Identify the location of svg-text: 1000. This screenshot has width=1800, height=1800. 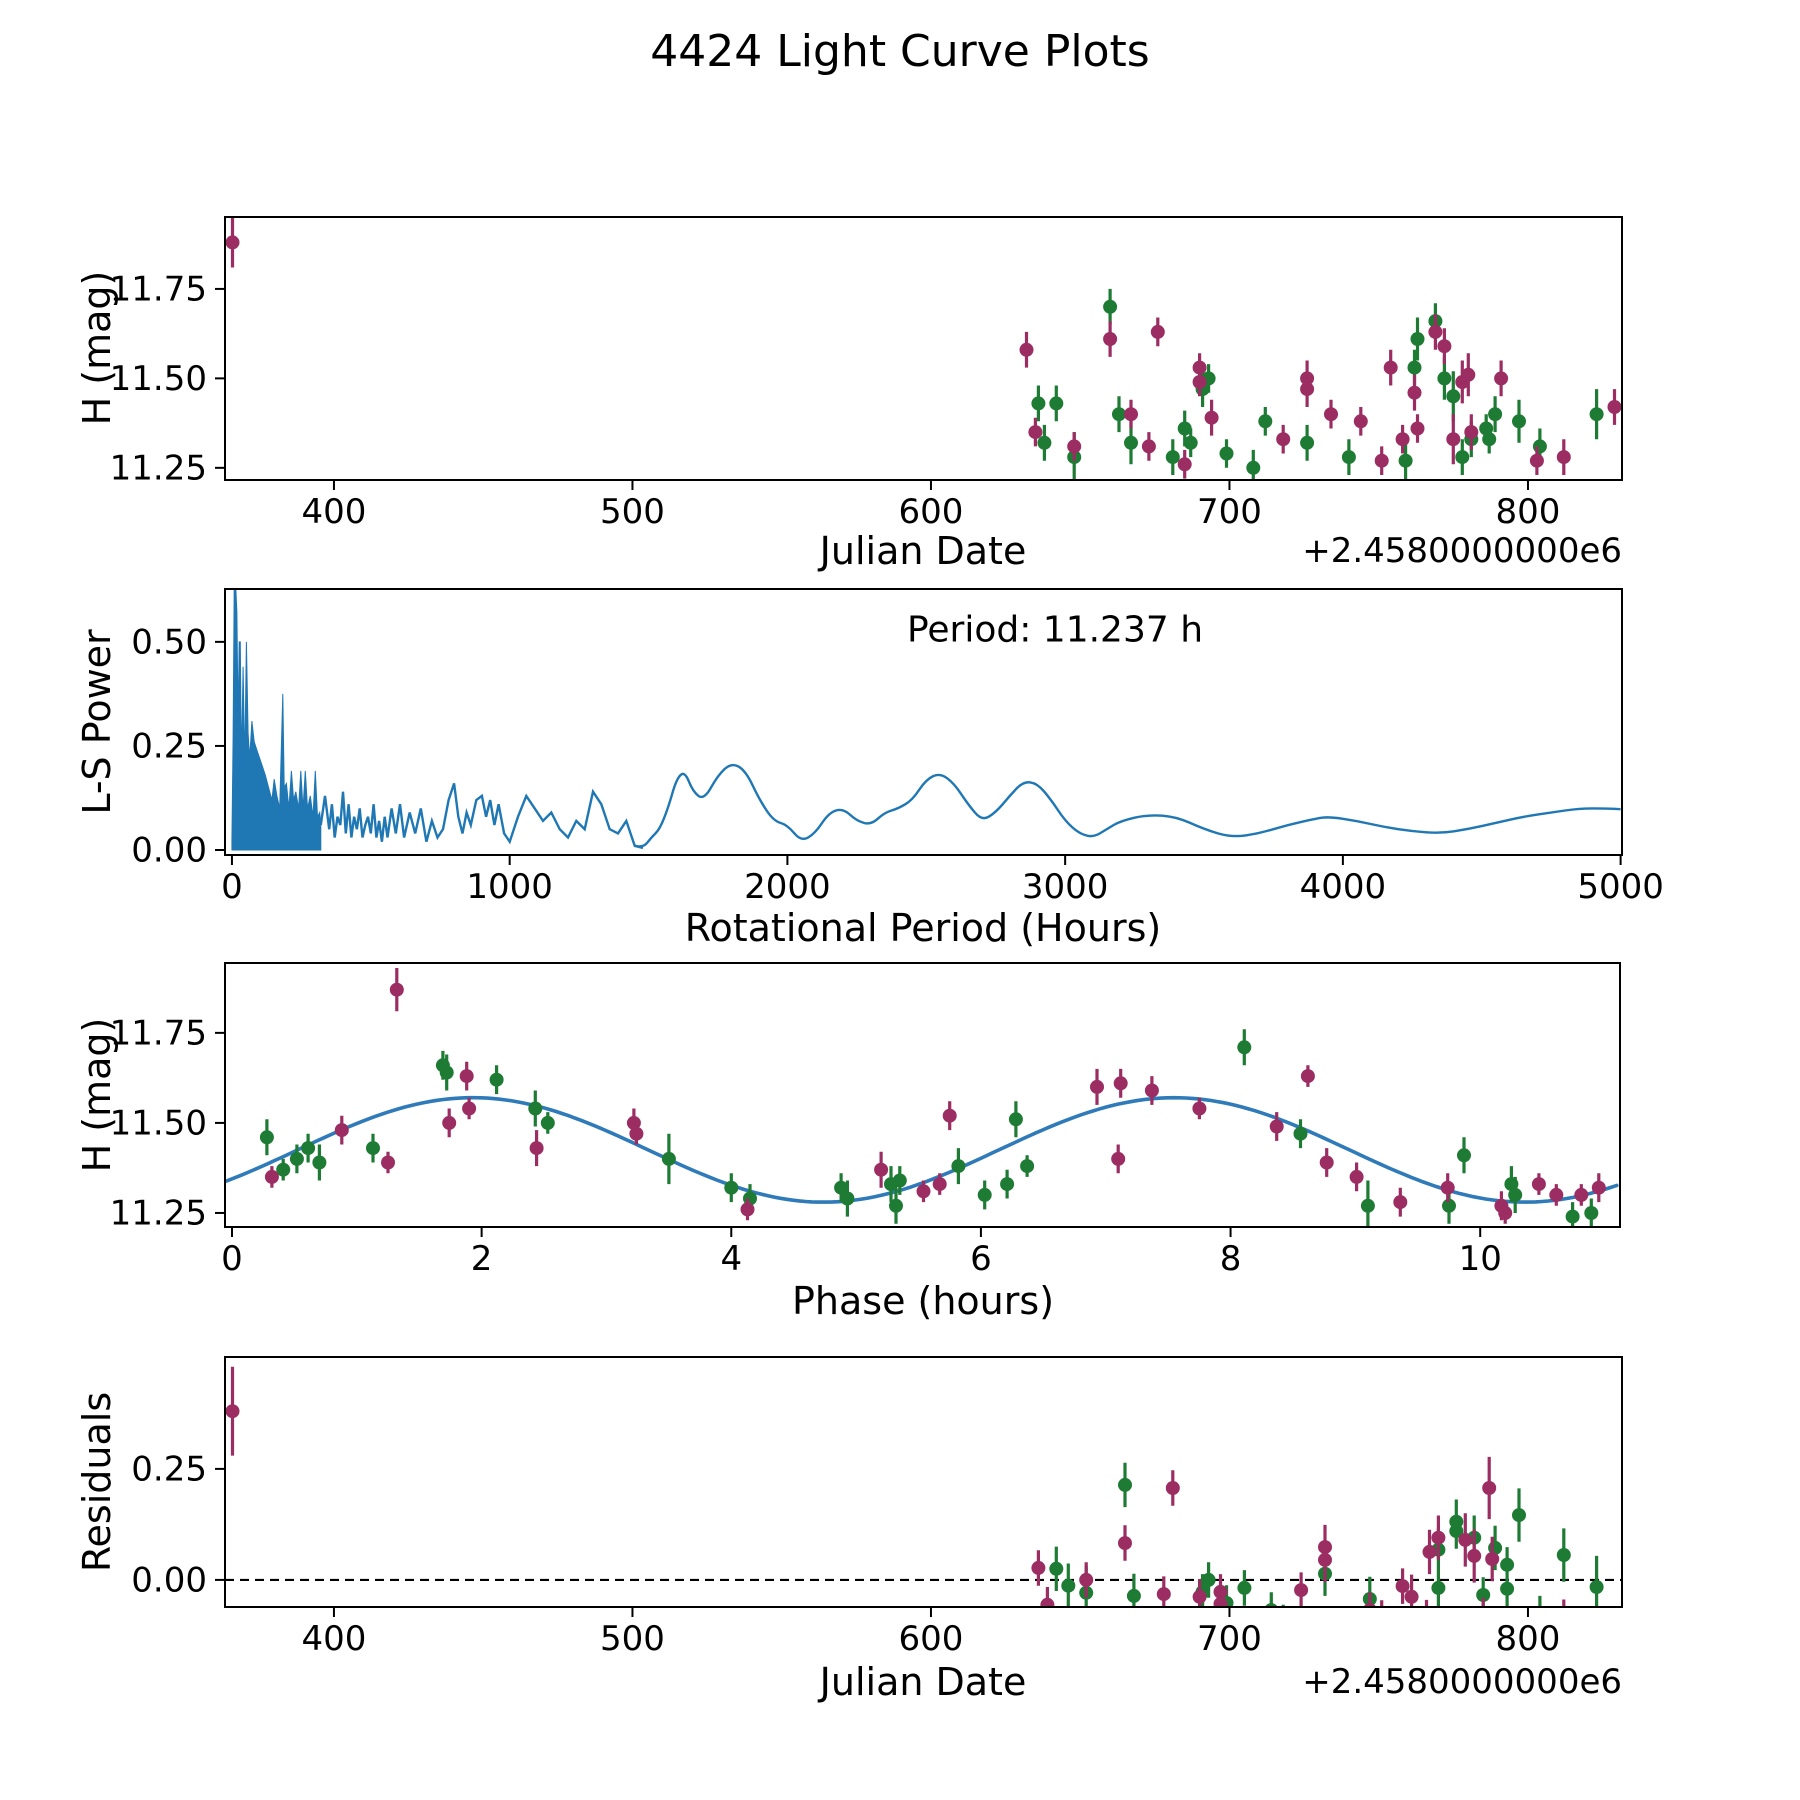
(509, 887).